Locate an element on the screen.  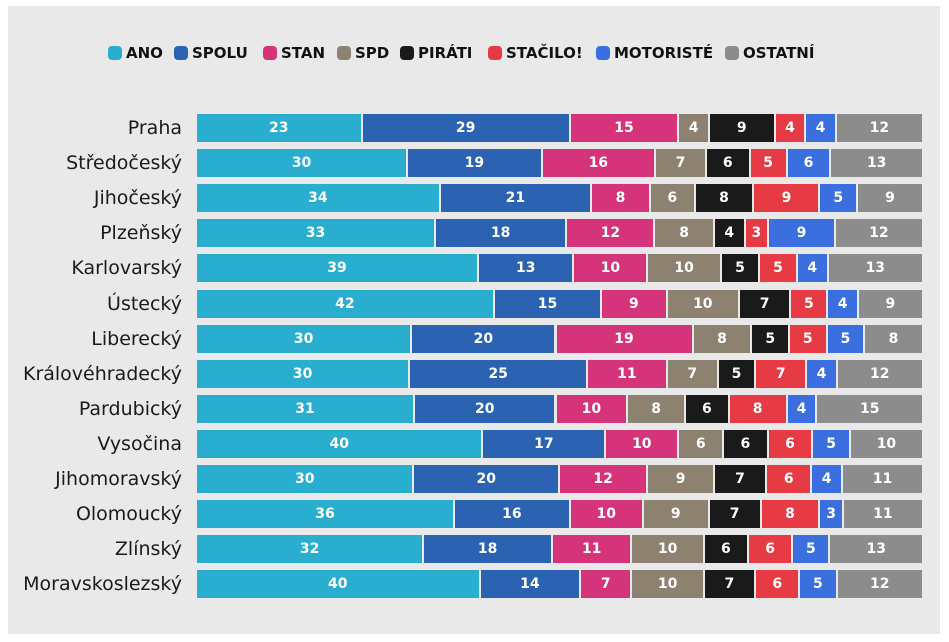
legend-swatch-ostatni is located at coordinates (732, 53).